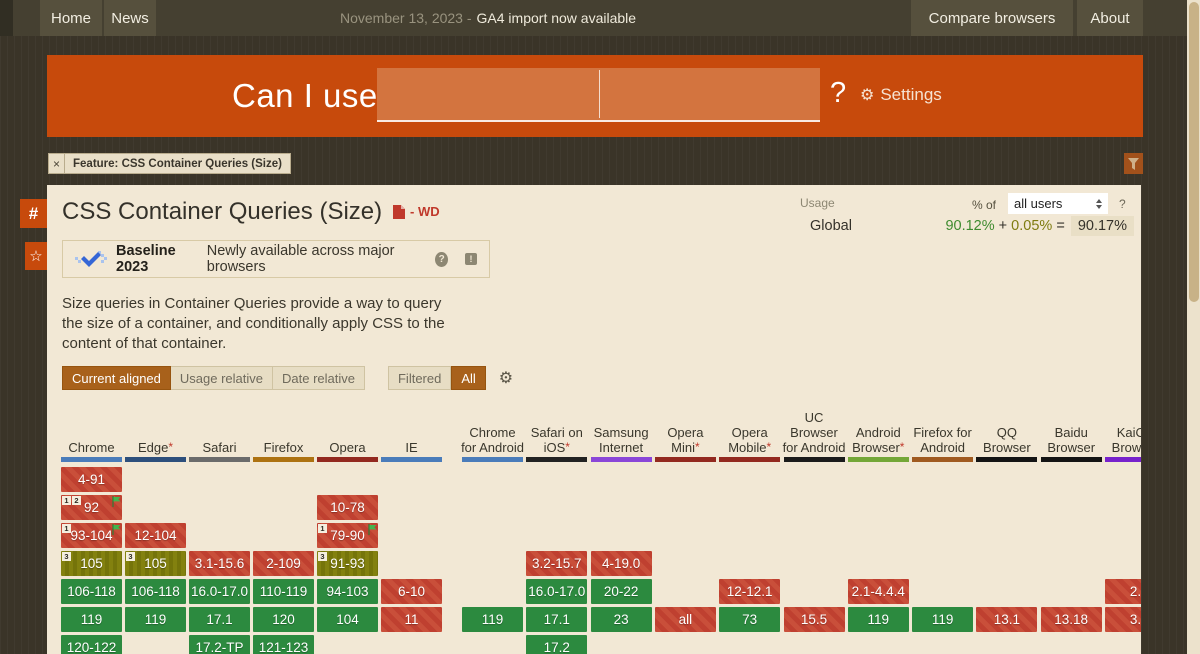  I want to click on usage-partial-value: 0.05%, so click(1032, 226).